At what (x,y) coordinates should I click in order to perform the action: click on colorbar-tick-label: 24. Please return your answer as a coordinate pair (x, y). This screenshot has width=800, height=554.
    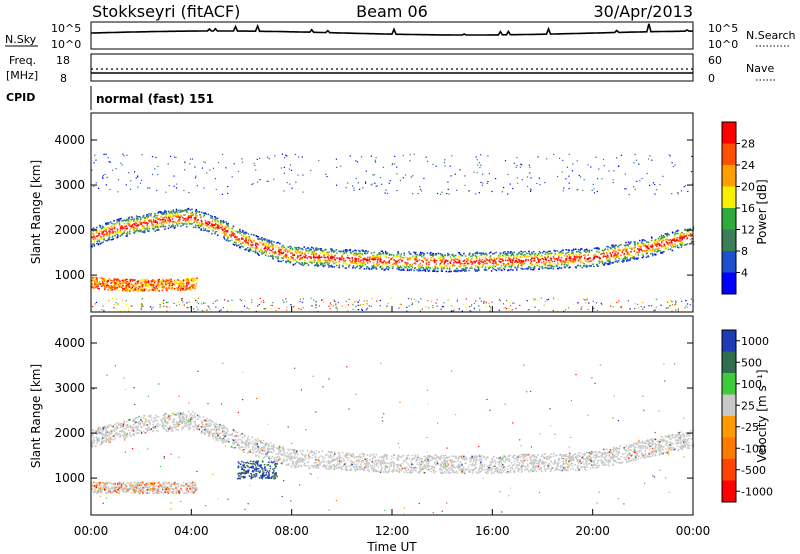
    Looking at the image, I should click on (748, 165).